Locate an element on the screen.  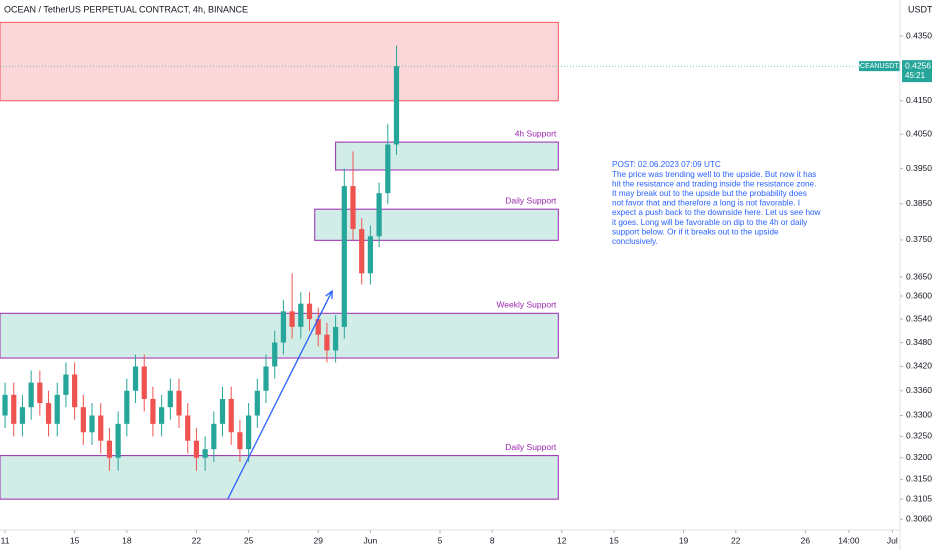
y-tick-label: 0.3750 is located at coordinates (919, 239).